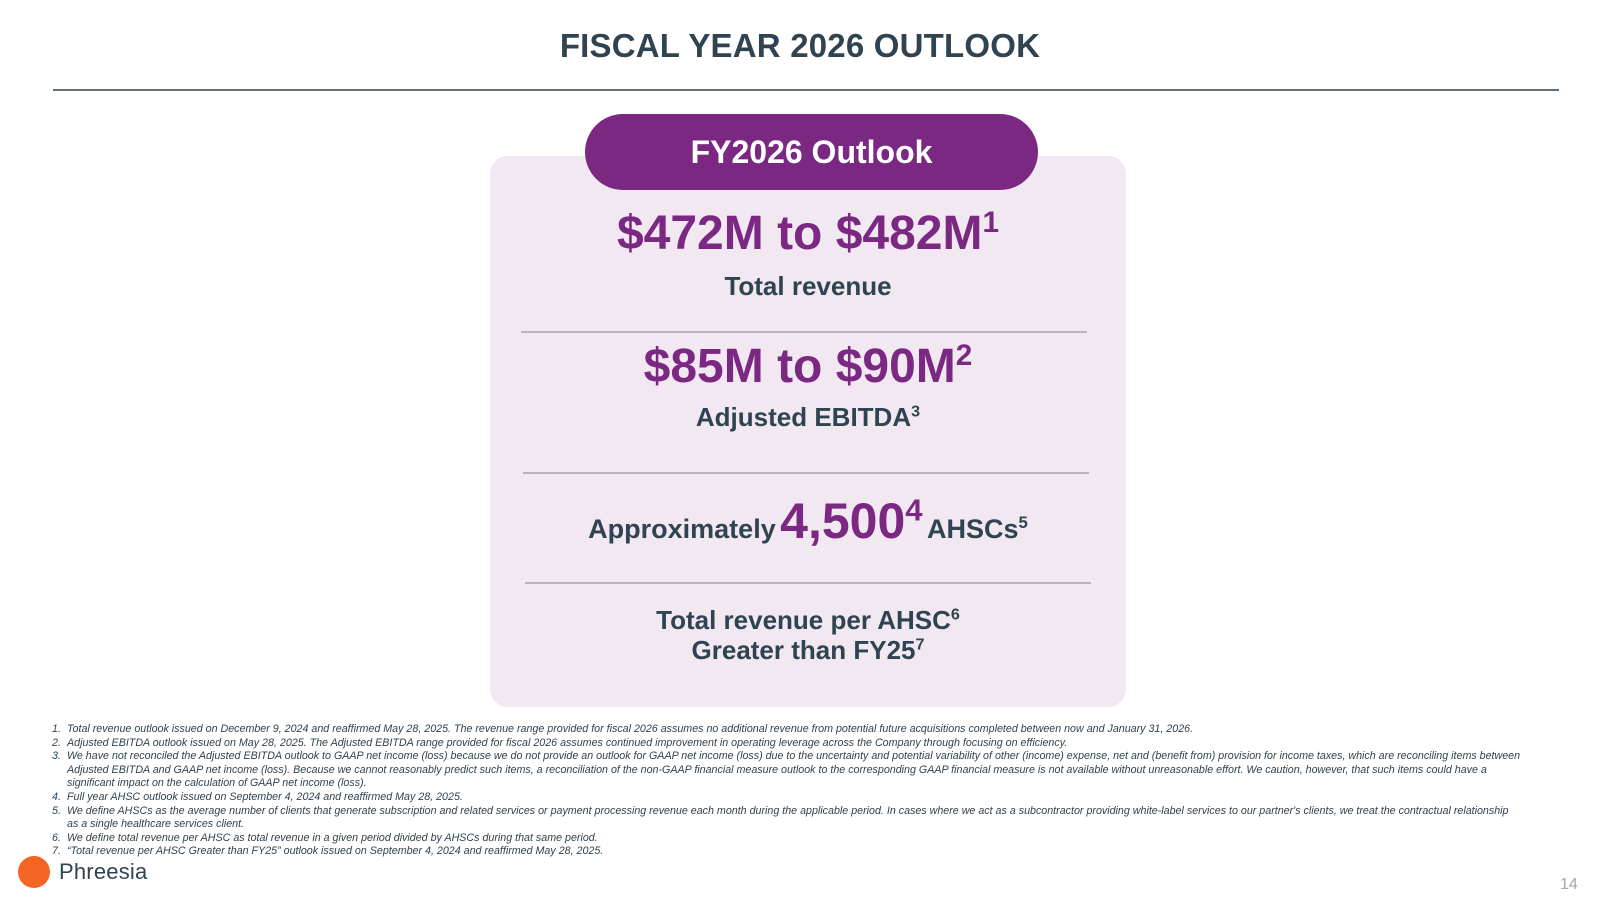  Describe the element at coordinates (103, 871) in the screenshot. I see `logo-wordmark: Phreesia` at that location.